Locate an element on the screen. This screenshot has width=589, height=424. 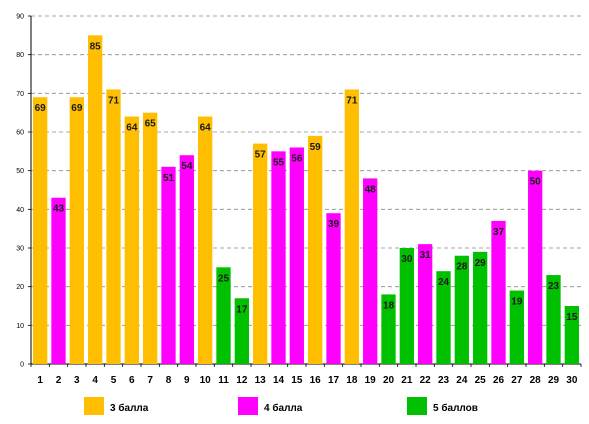
data-label: 56 is located at coordinates (297, 158).